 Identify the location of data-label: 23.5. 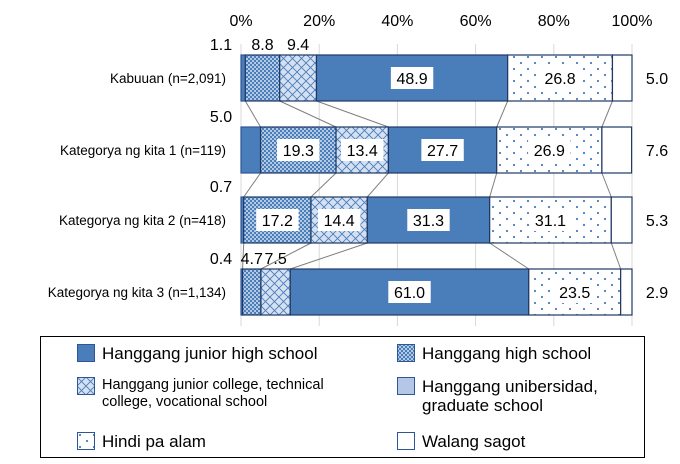
(574, 293).